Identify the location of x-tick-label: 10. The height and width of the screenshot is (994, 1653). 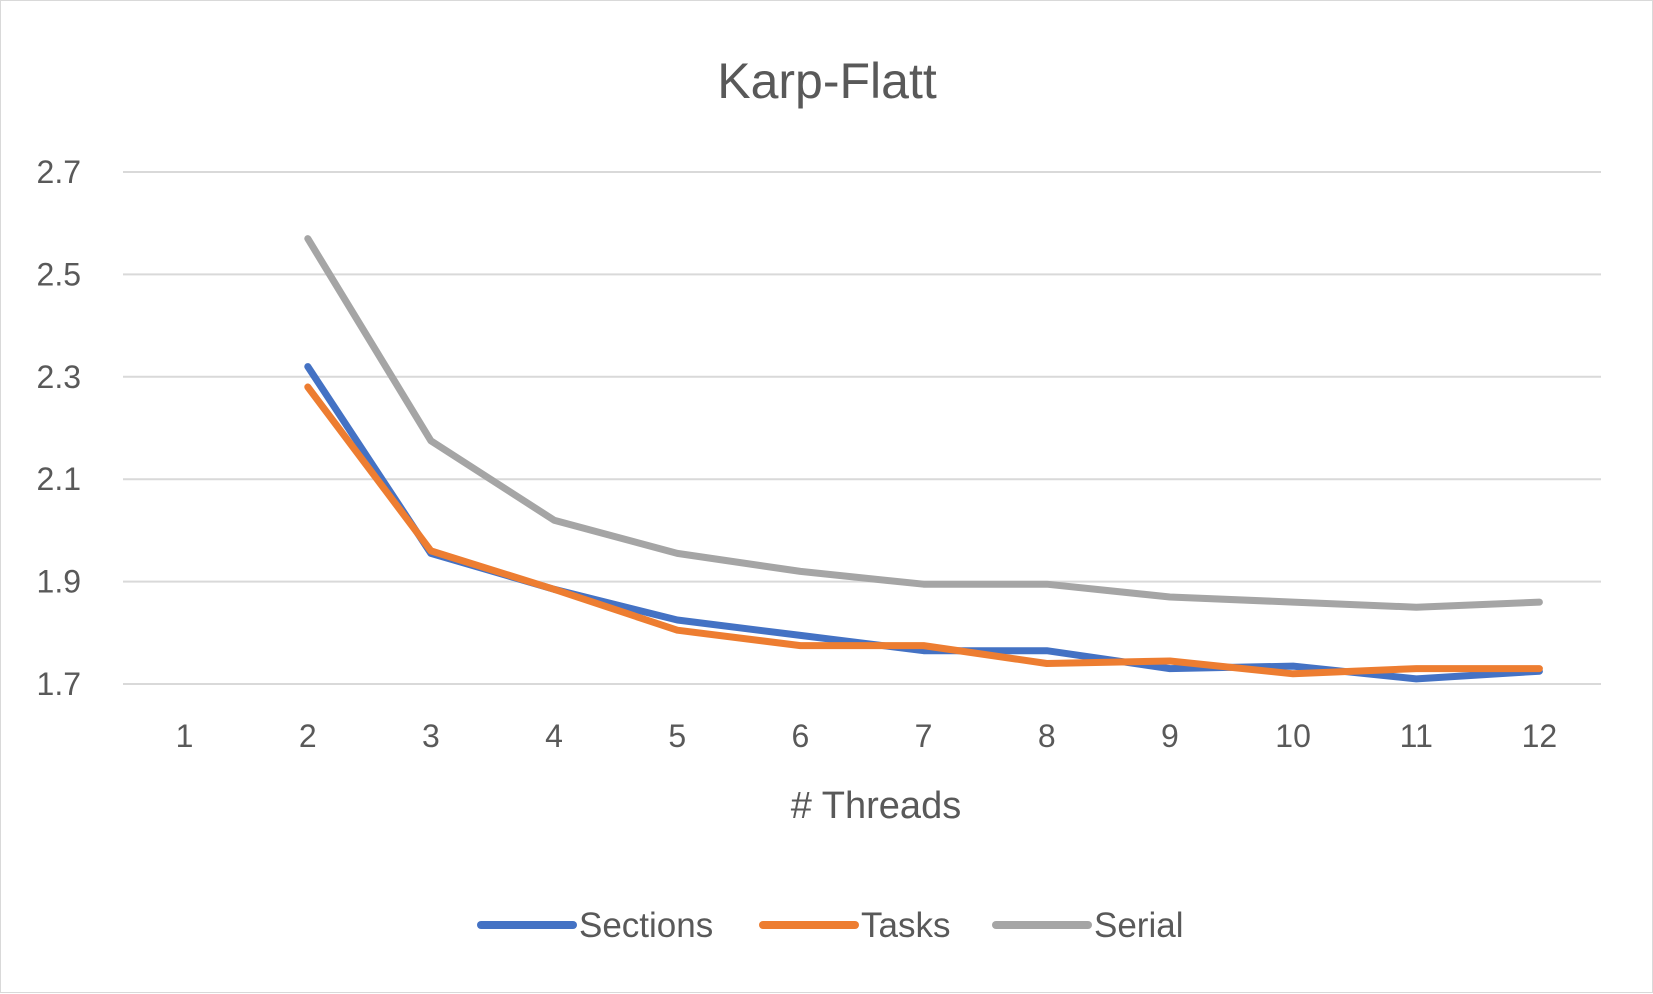
(1293, 736).